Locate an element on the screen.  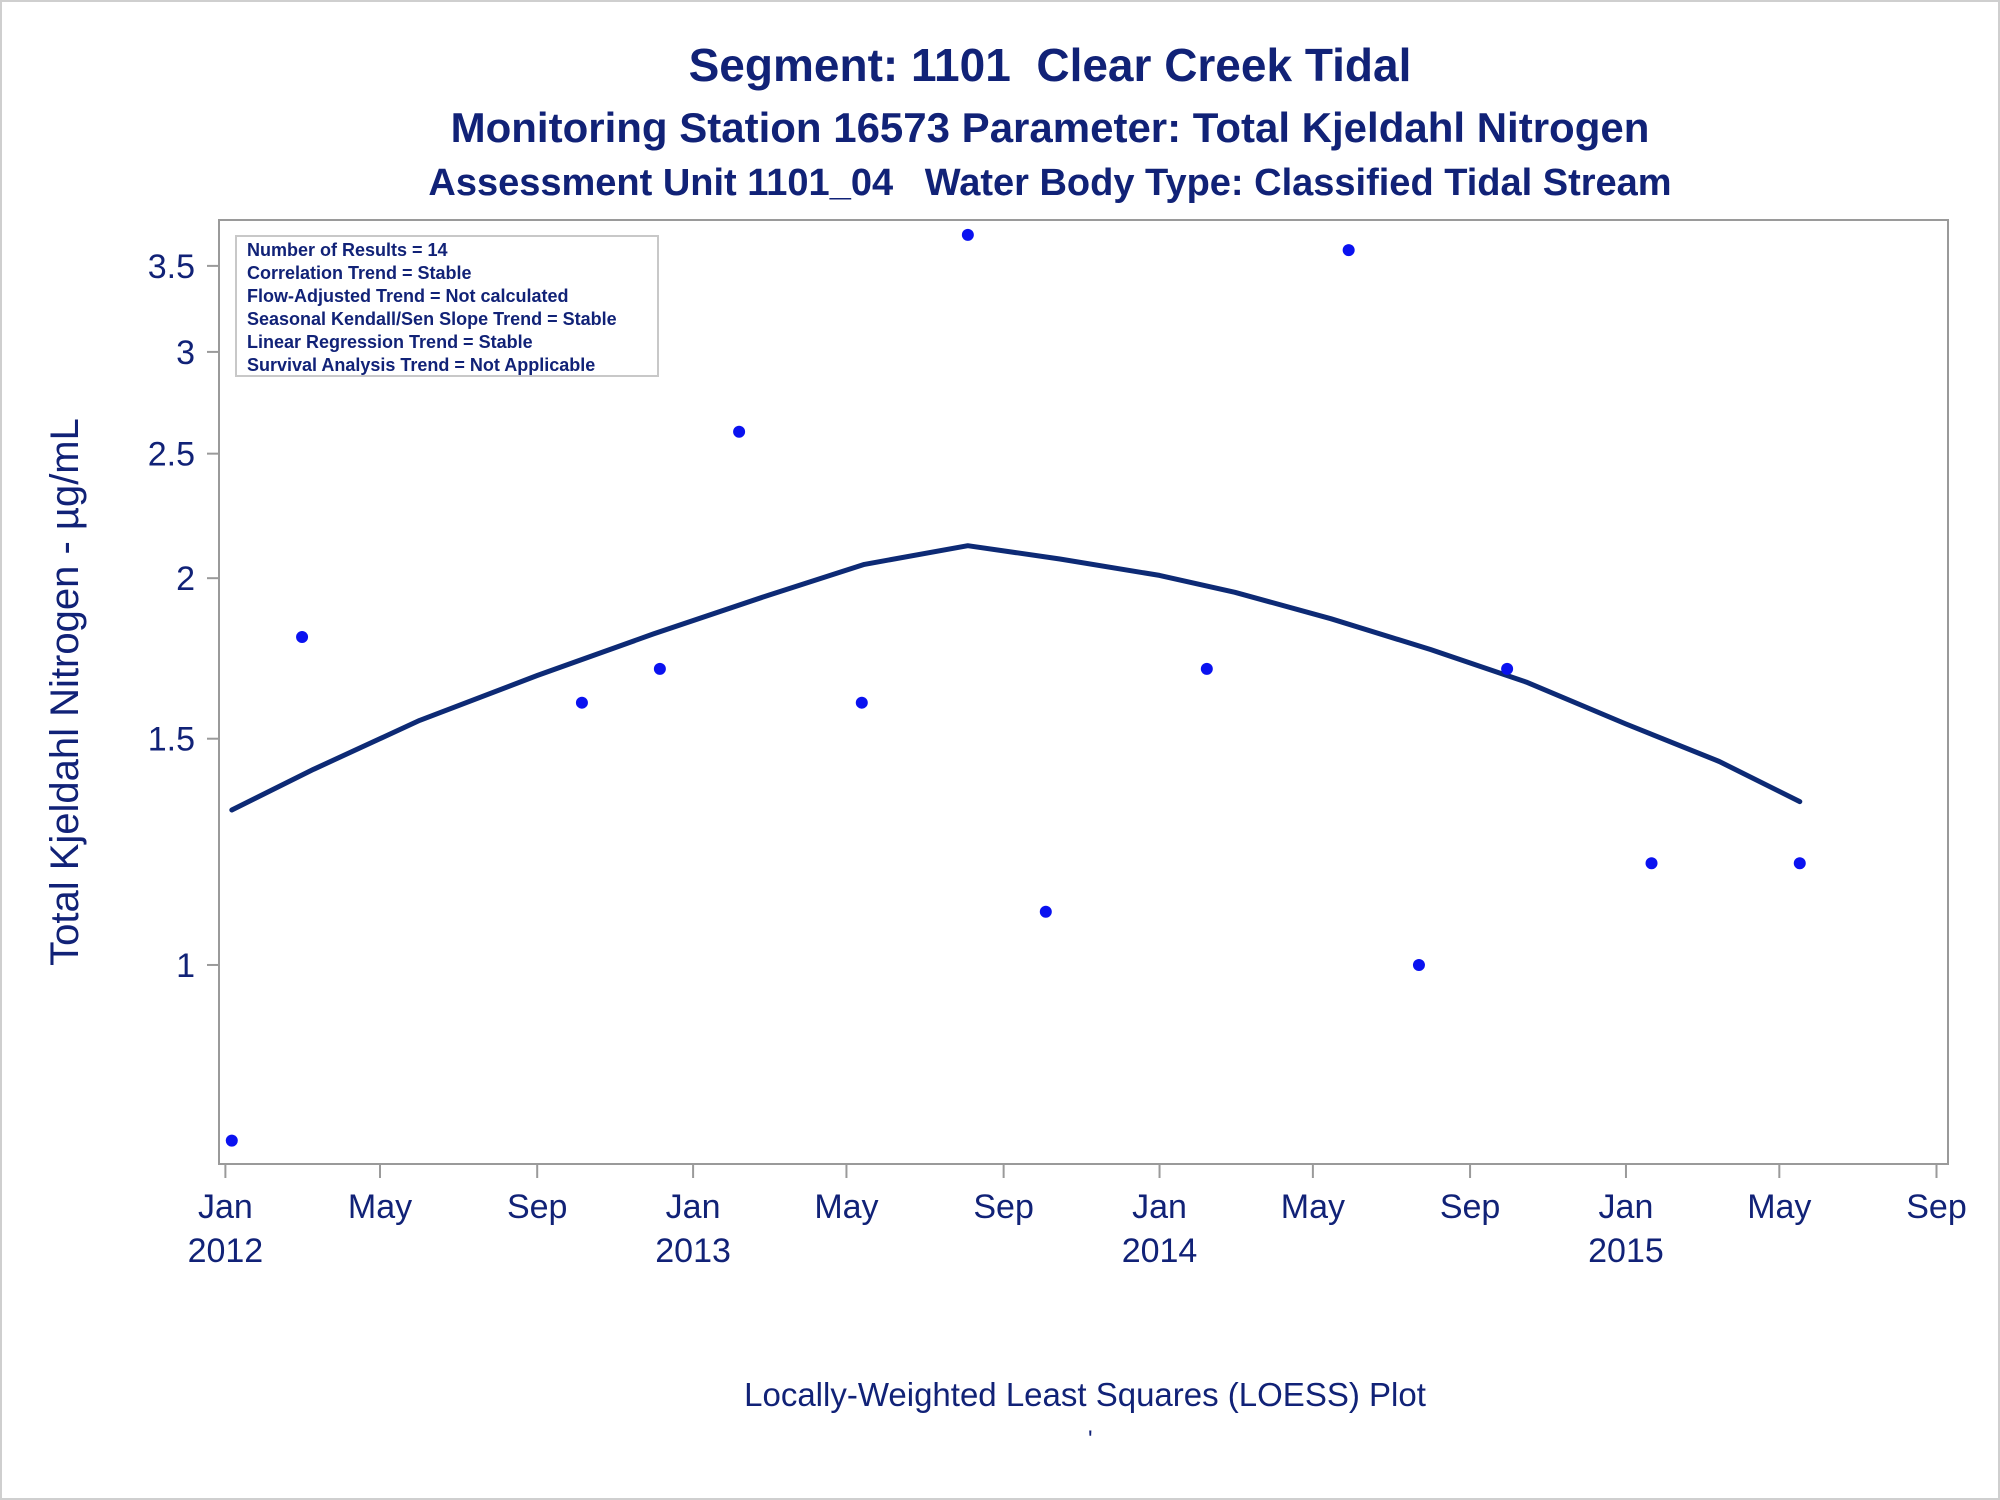
y-tick-label: 1 is located at coordinates (185, 966).